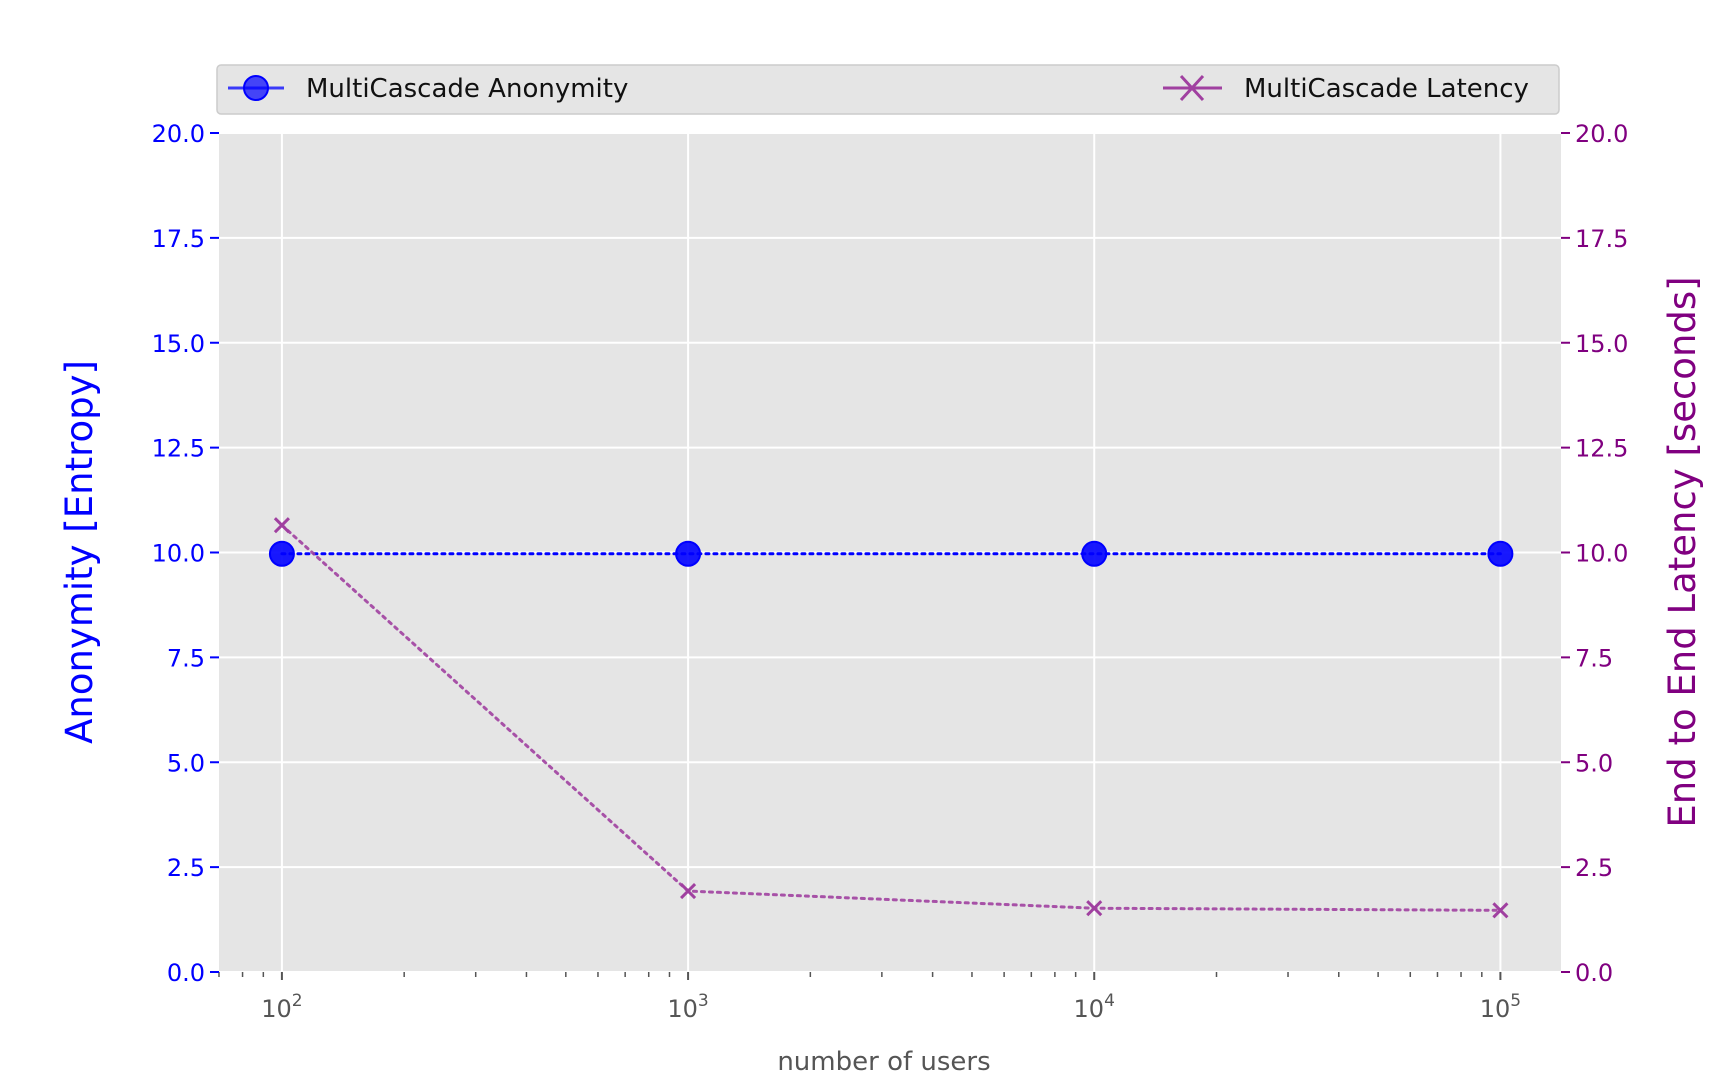 The height and width of the screenshot is (1088, 1726). Describe the element at coordinates (178, 449) in the screenshot. I see `y-left-tick-label: 12.5` at that location.